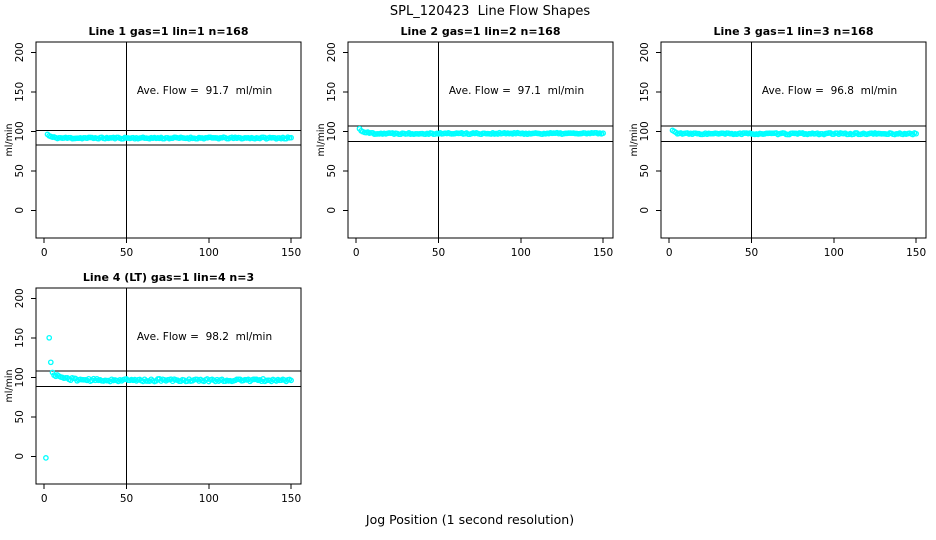 This screenshot has height=540, width=936. Describe the element at coordinates (204, 337) in the screenshot. I see `panel-line-4-avg-flow-annotation: Ave. Flow = 98.2 ml/min` at that location.